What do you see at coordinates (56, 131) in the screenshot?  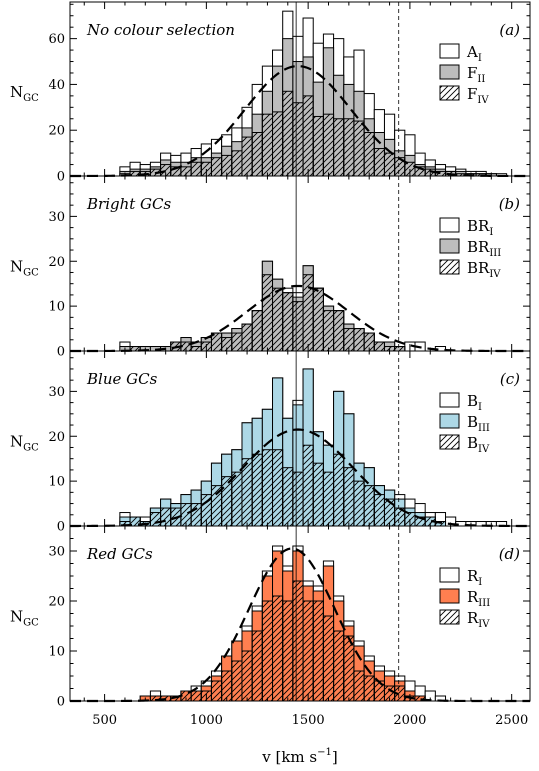 I see `ytick-label-a: 20` at bounding box center [56, 131].